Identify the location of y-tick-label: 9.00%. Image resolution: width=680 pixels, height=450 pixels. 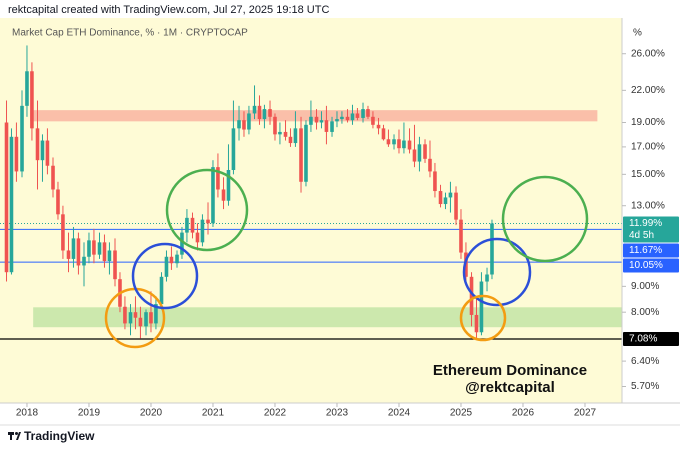
(645, 286).